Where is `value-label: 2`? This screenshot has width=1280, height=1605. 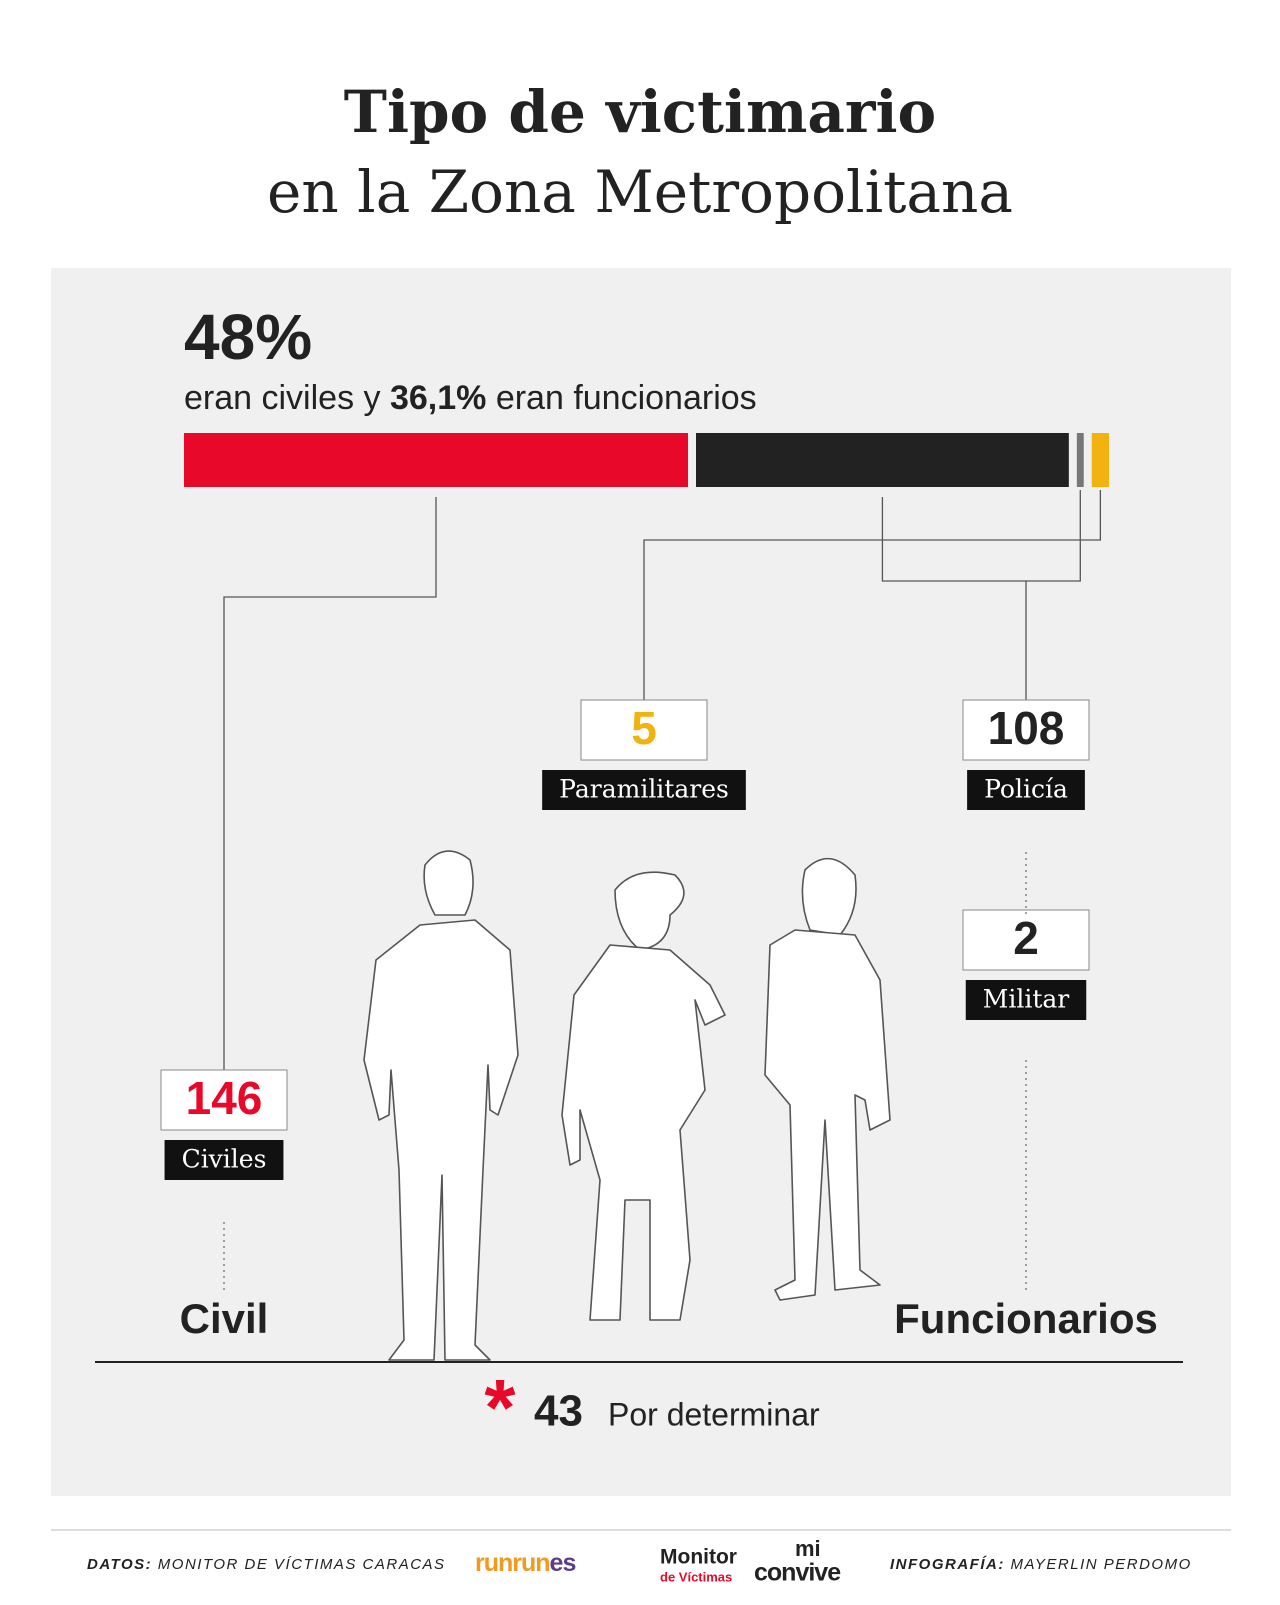 value-label: 2 is located at coordinates (1026, 938).